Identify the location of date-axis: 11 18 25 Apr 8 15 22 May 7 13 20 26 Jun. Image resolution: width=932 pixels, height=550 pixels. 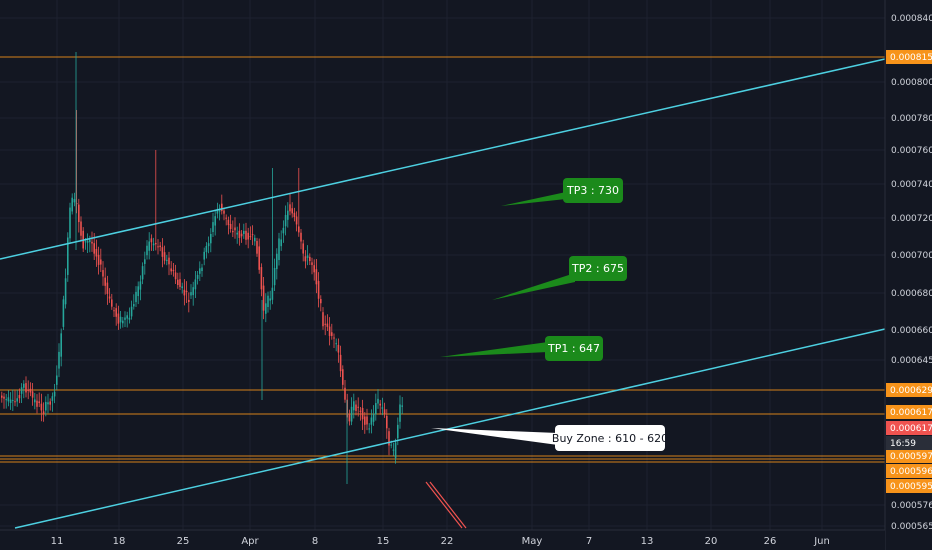
(442, 539).